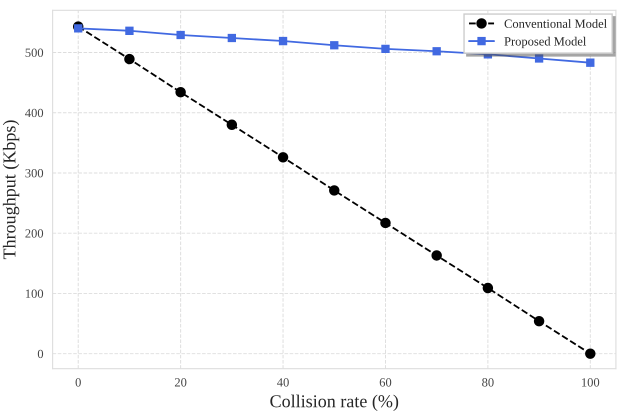  I want to click on y-tick-label: 500, so click(35, 52).